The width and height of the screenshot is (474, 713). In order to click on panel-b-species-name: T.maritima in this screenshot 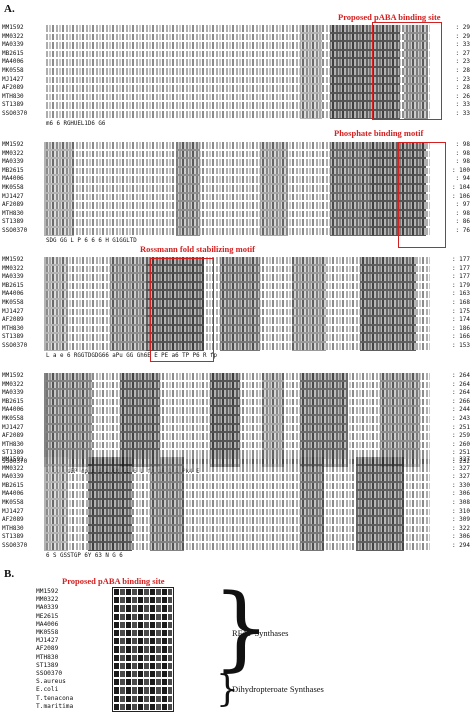, I will do `click(55, 706)`.